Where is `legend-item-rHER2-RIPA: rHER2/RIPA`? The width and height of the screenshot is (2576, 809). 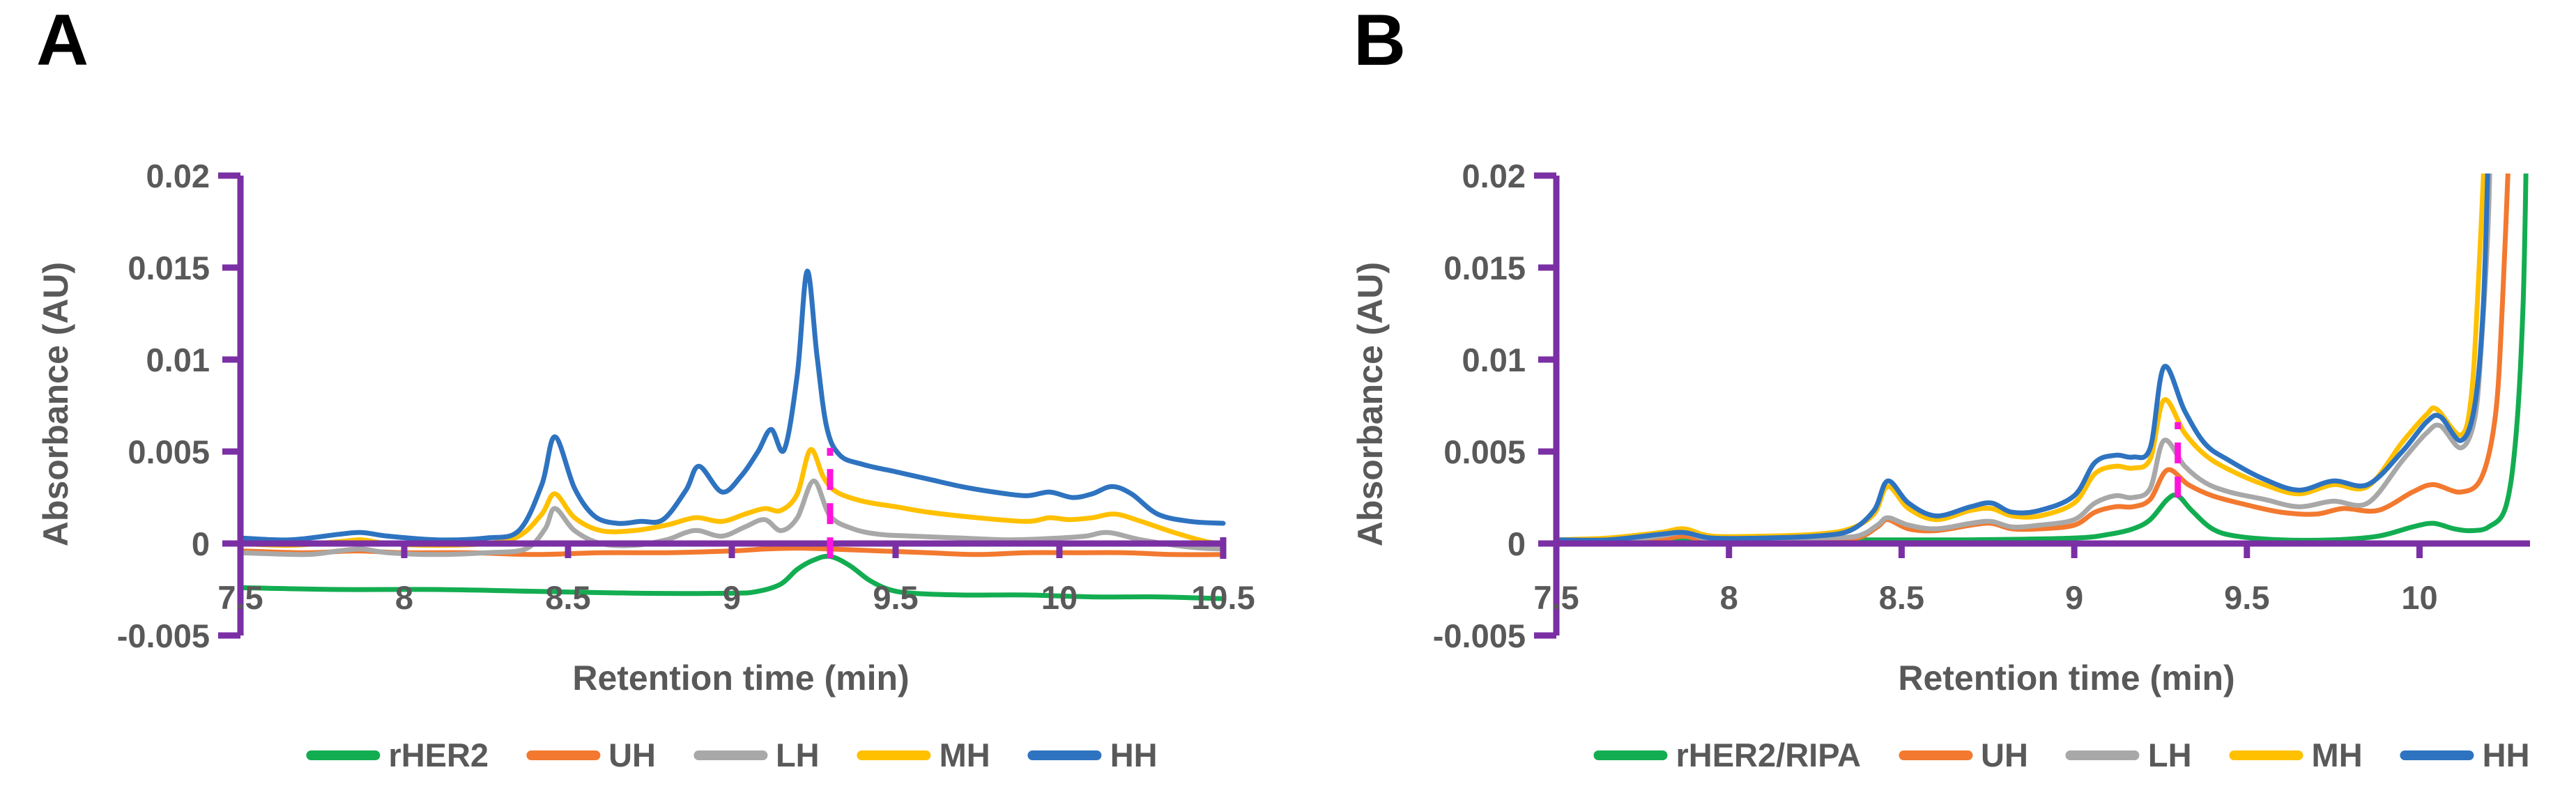
legend-item-rHER2-RIPA: rHER2/RIPA is located at coordinates (1727, 755).